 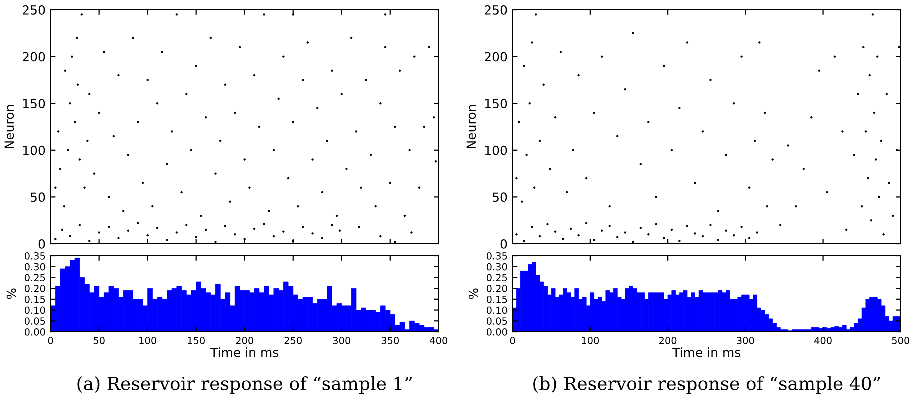 What do you see at coordinates (901, 340) in the screenshot?
I see `x-tick-label: 500` at bounding box center [901, 340].